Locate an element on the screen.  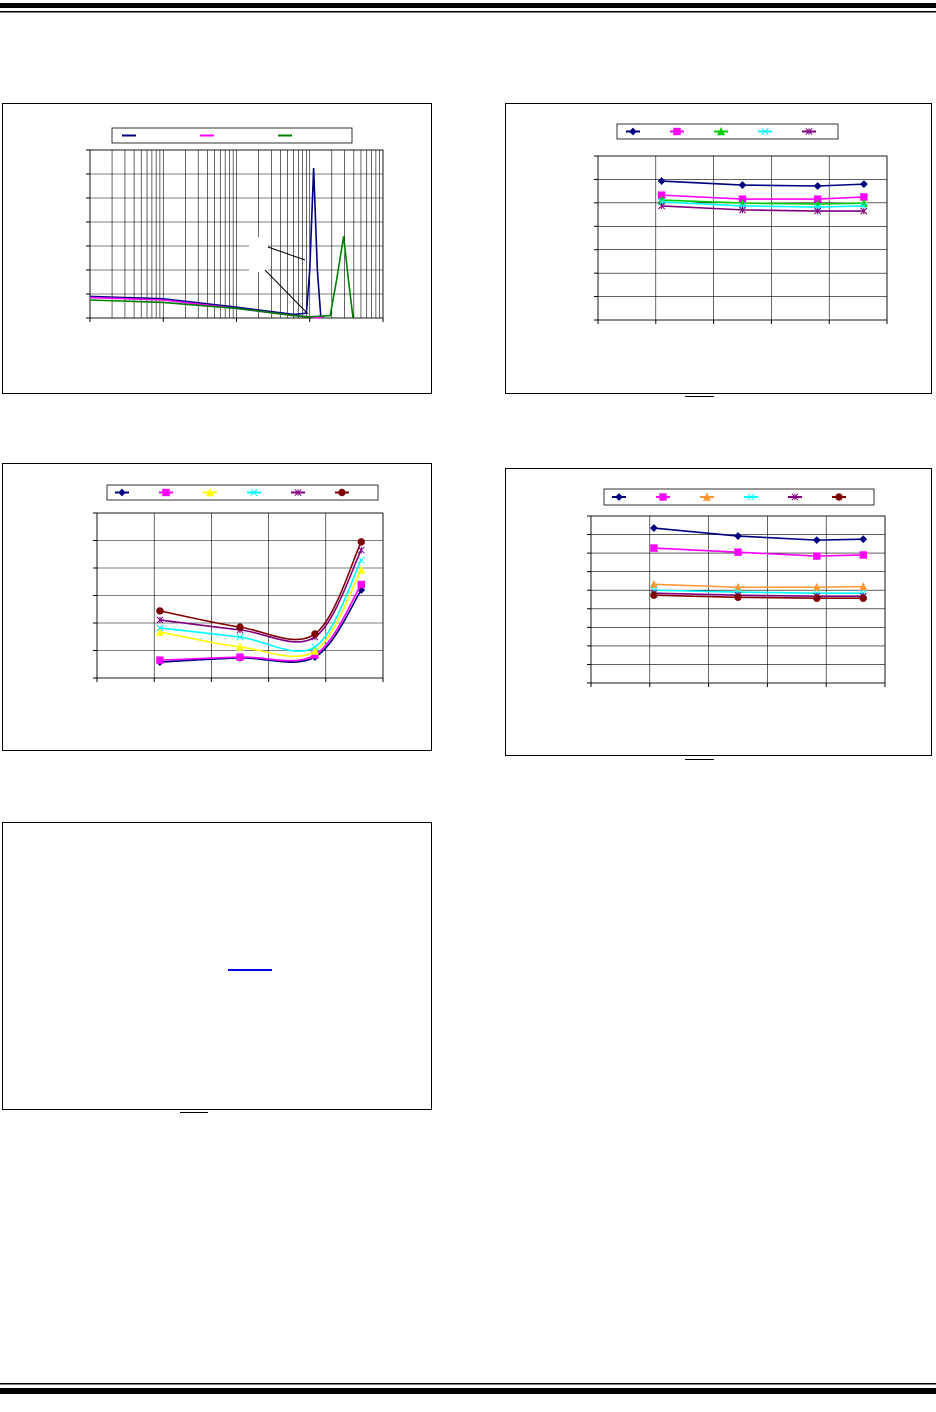
footer-rule-thick is located at coordinates (468, 1391).